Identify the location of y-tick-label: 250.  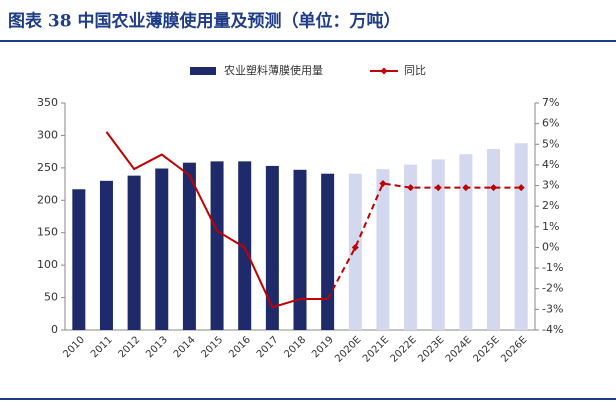
(47, 167).